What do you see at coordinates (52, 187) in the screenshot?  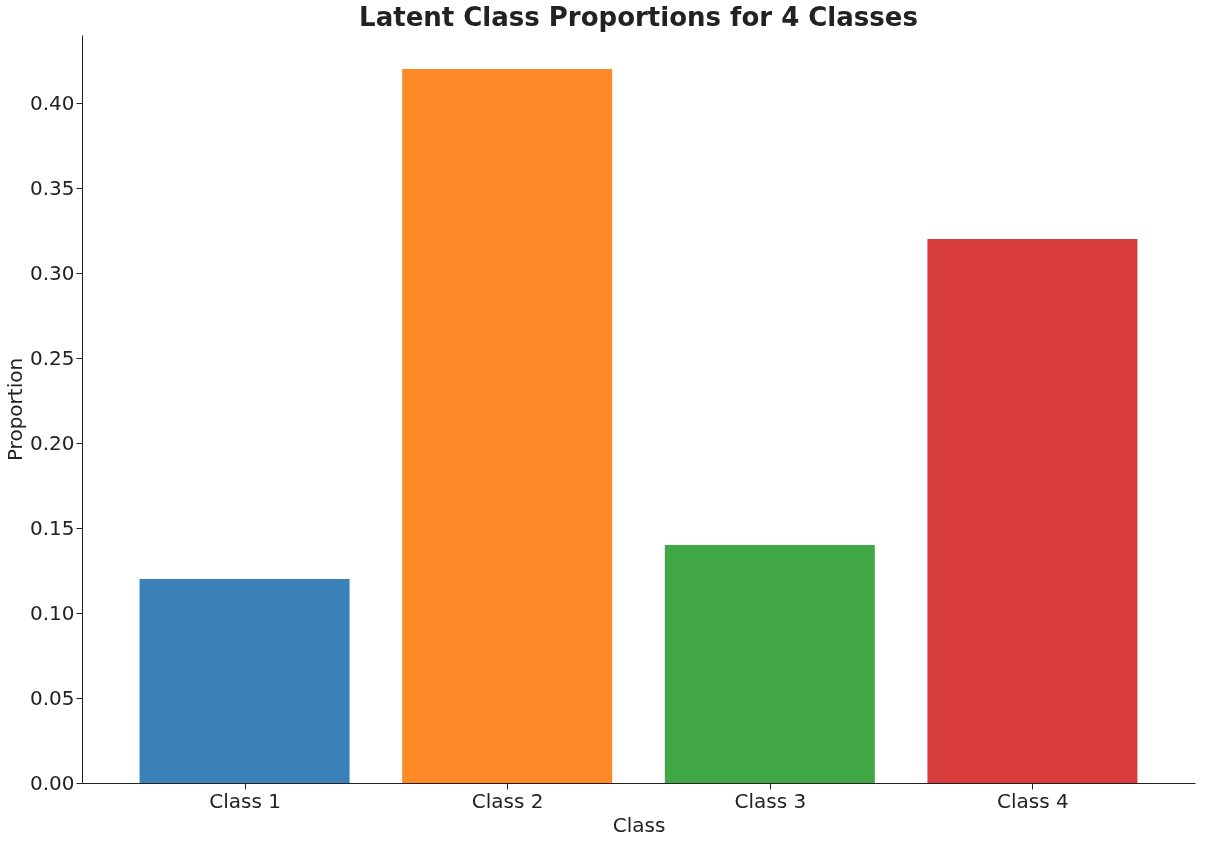 I see `y-tick-label: 0.35` at bounding box center [52, 187].